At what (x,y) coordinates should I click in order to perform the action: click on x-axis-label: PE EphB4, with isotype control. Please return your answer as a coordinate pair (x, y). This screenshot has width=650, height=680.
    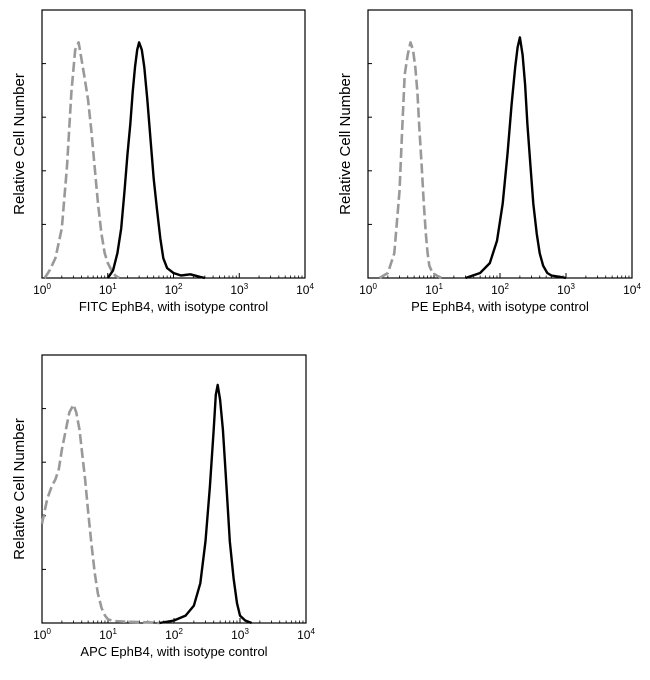
    Looking at the image, I should click on (500, 306).